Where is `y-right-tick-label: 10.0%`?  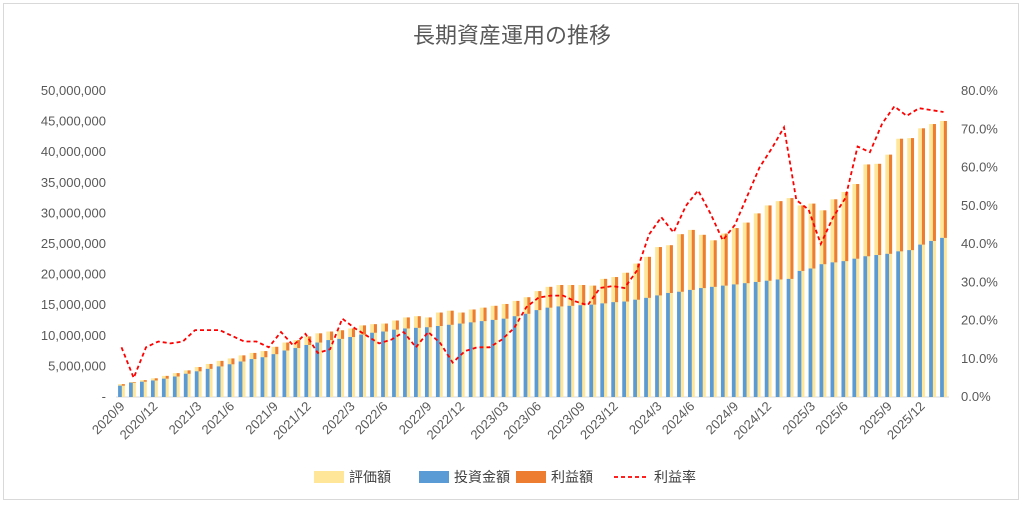
y-right-tick-label: 10.0% is located at coordinates (979, 358).